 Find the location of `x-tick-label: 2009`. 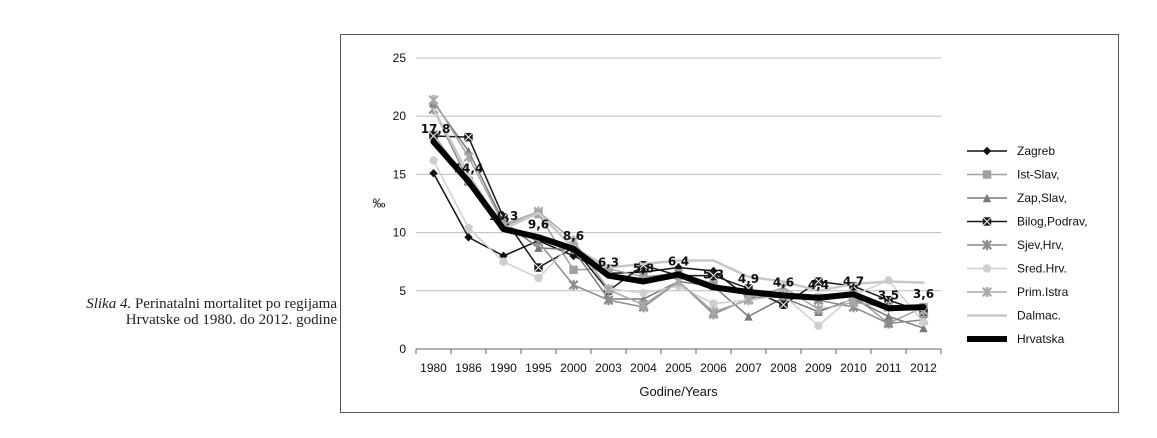

x-tick-label: 2009 is located at coordinates (818, 368).